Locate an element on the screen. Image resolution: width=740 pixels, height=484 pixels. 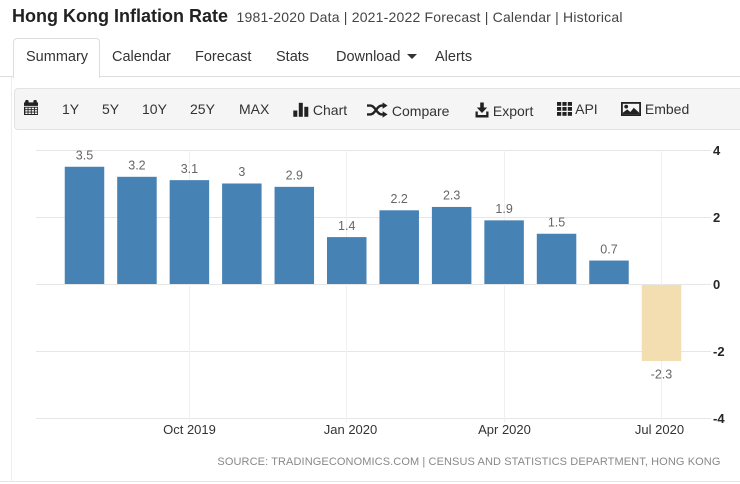
svg-text: Oct 2019 is located at coordinates (189, 429).